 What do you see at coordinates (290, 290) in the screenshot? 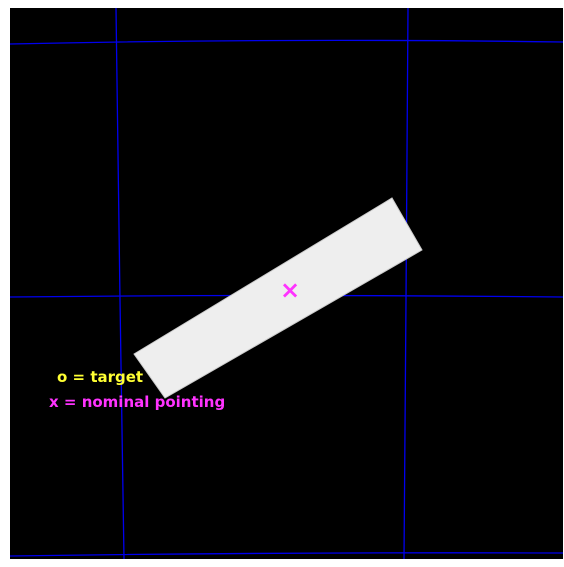
I see `nominal-pointing-marker: ×` at bounding box center [290, 290].